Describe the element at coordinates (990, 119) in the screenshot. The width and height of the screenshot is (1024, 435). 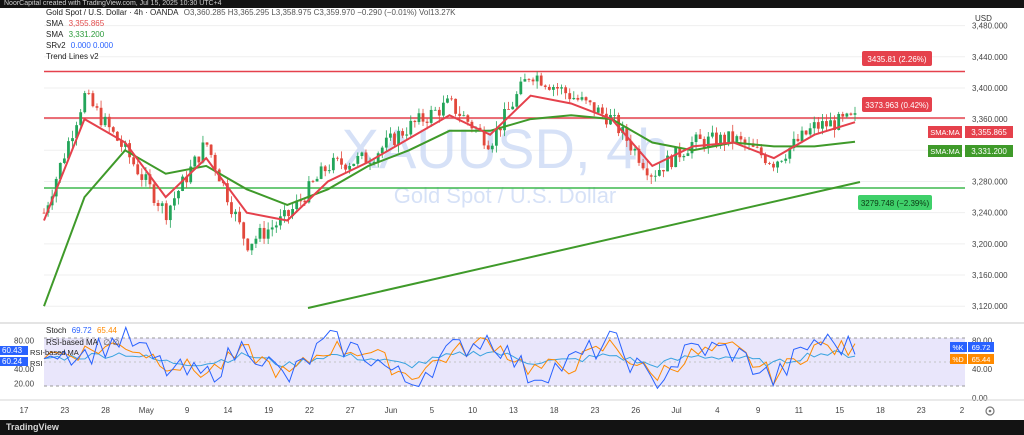
I see `price-tick: 3,360.000` at that location.